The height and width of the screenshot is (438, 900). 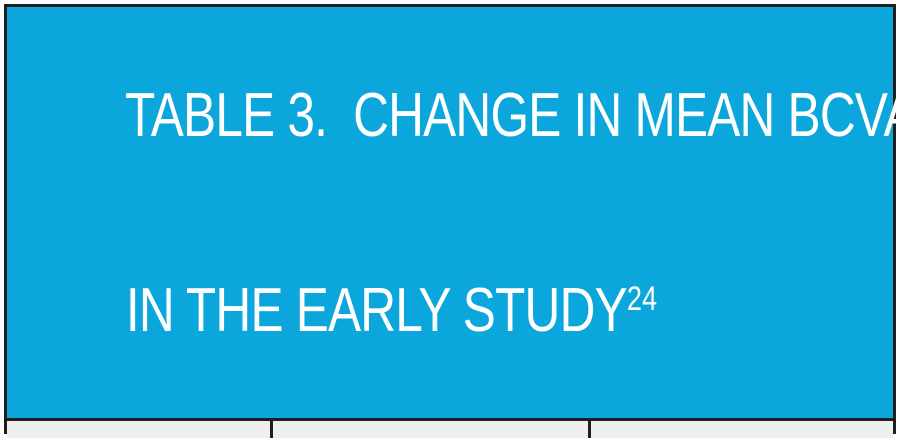 I want to click on table-title-text-2: IN THE EARLY STUDY, so click(x=376, y=310).